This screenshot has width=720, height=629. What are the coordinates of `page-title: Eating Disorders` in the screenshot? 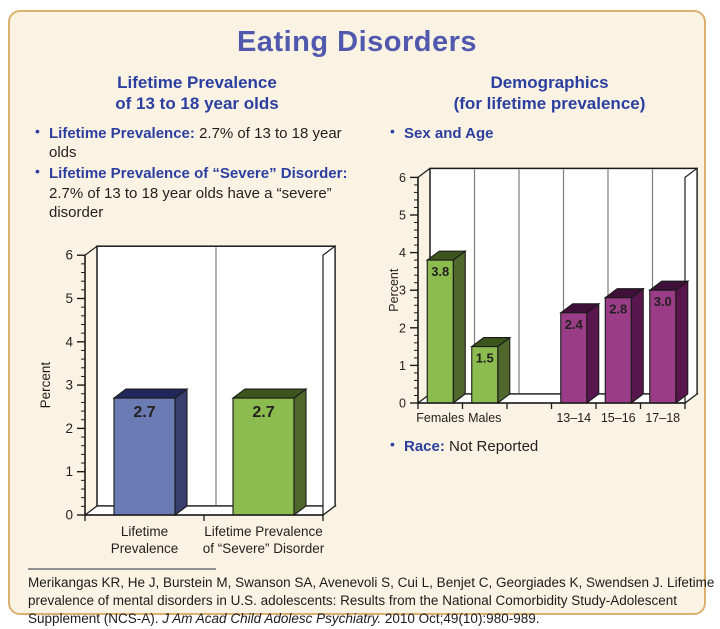 It's located at (357, 42).